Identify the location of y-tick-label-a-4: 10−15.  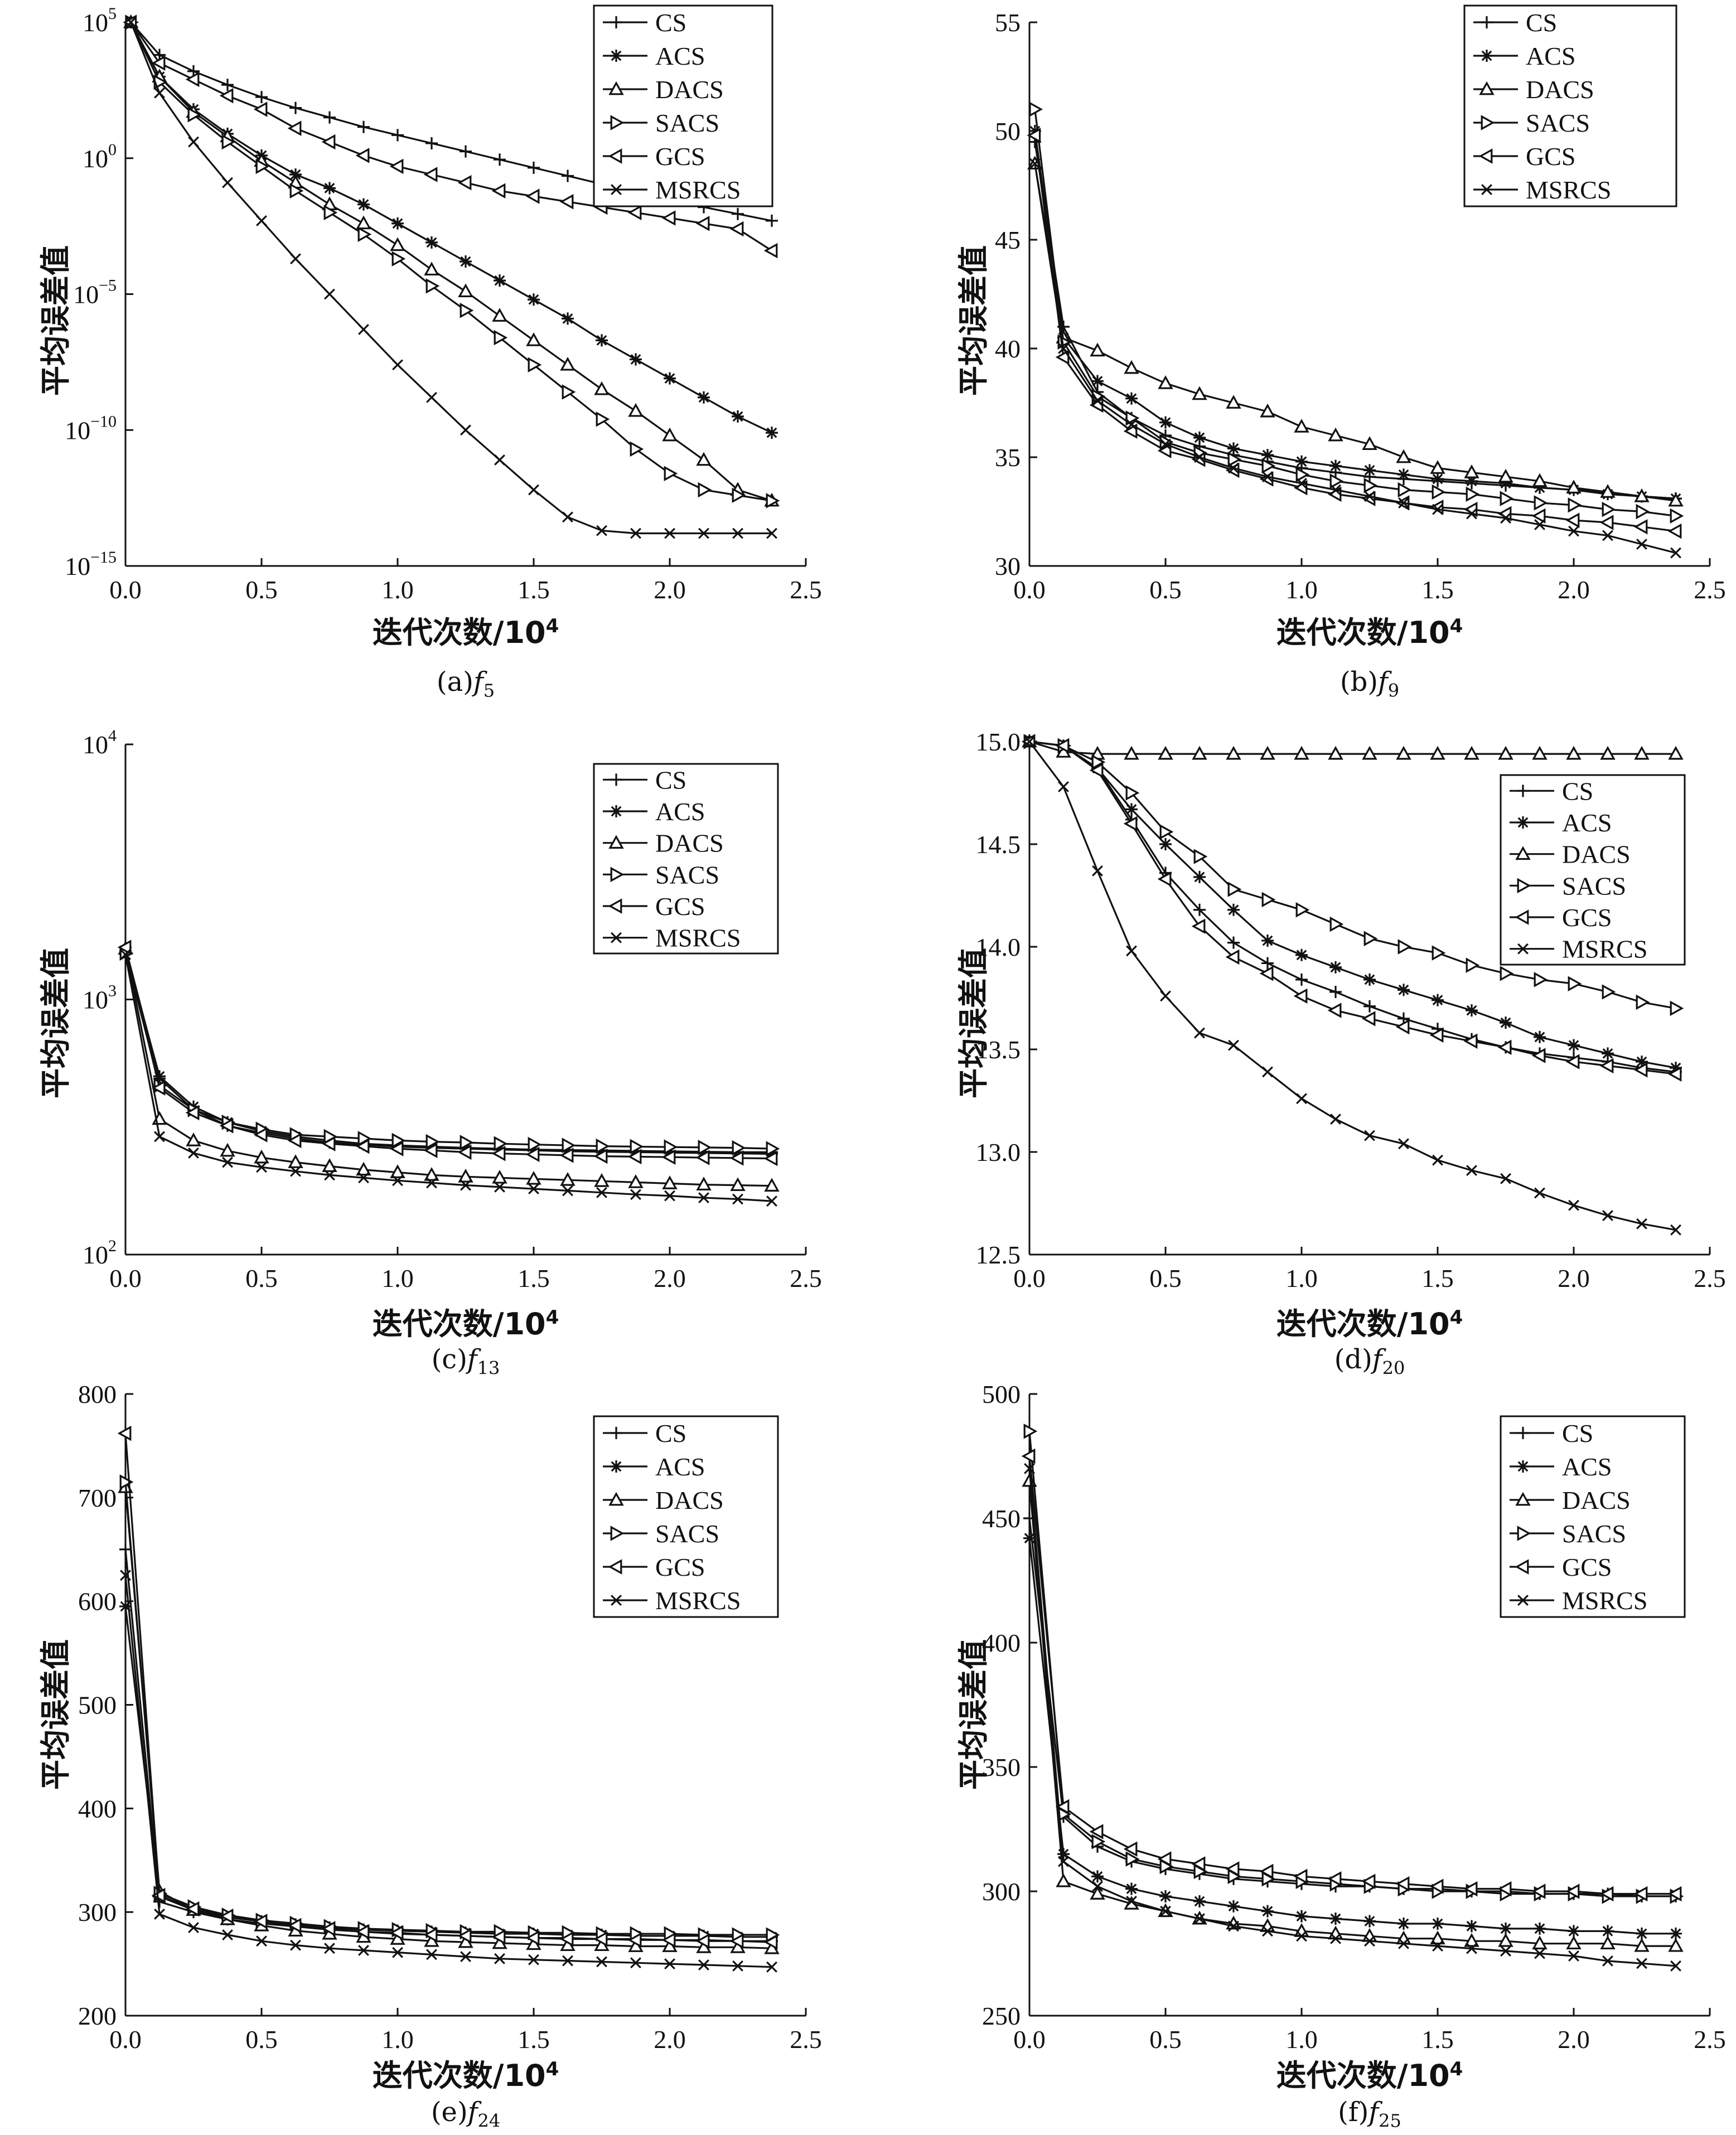
(91, 564).